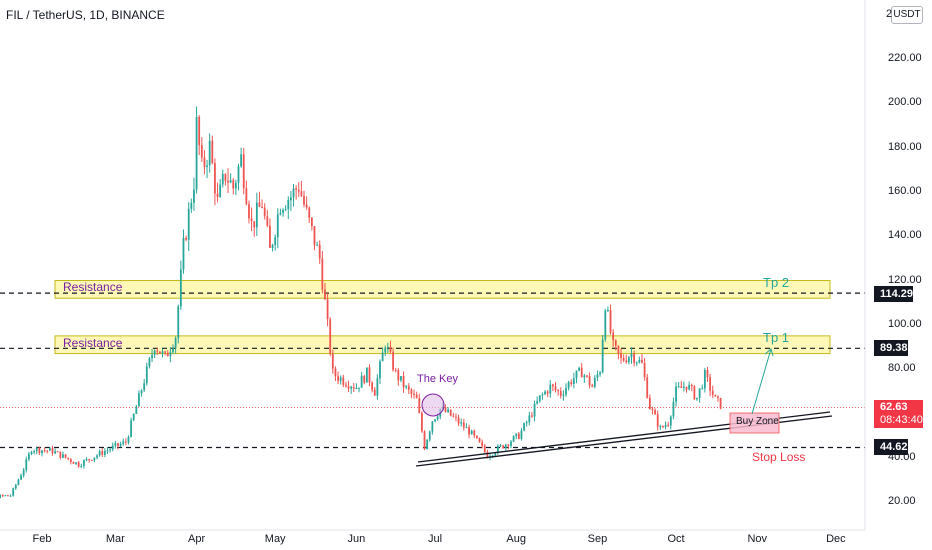 The image size is (932, 550). What do you see at coordinates (905, 146) in the screenshot?
I see `y-tick-label: 180.00` at bounding box center [905, 146].